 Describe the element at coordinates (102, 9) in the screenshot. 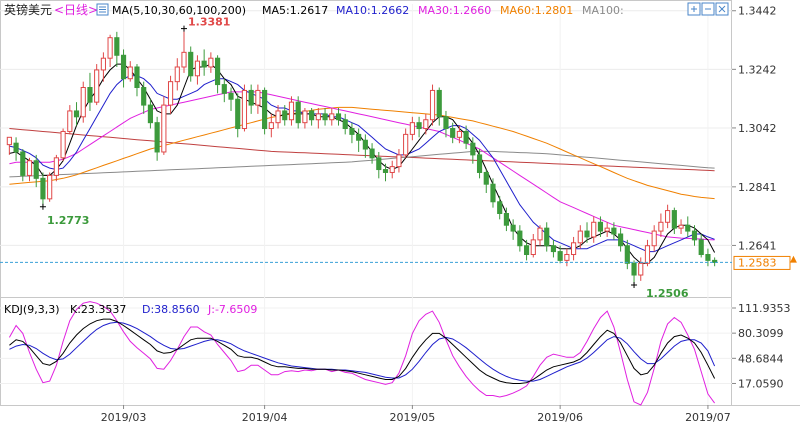

I see `settings-icon` at that location.